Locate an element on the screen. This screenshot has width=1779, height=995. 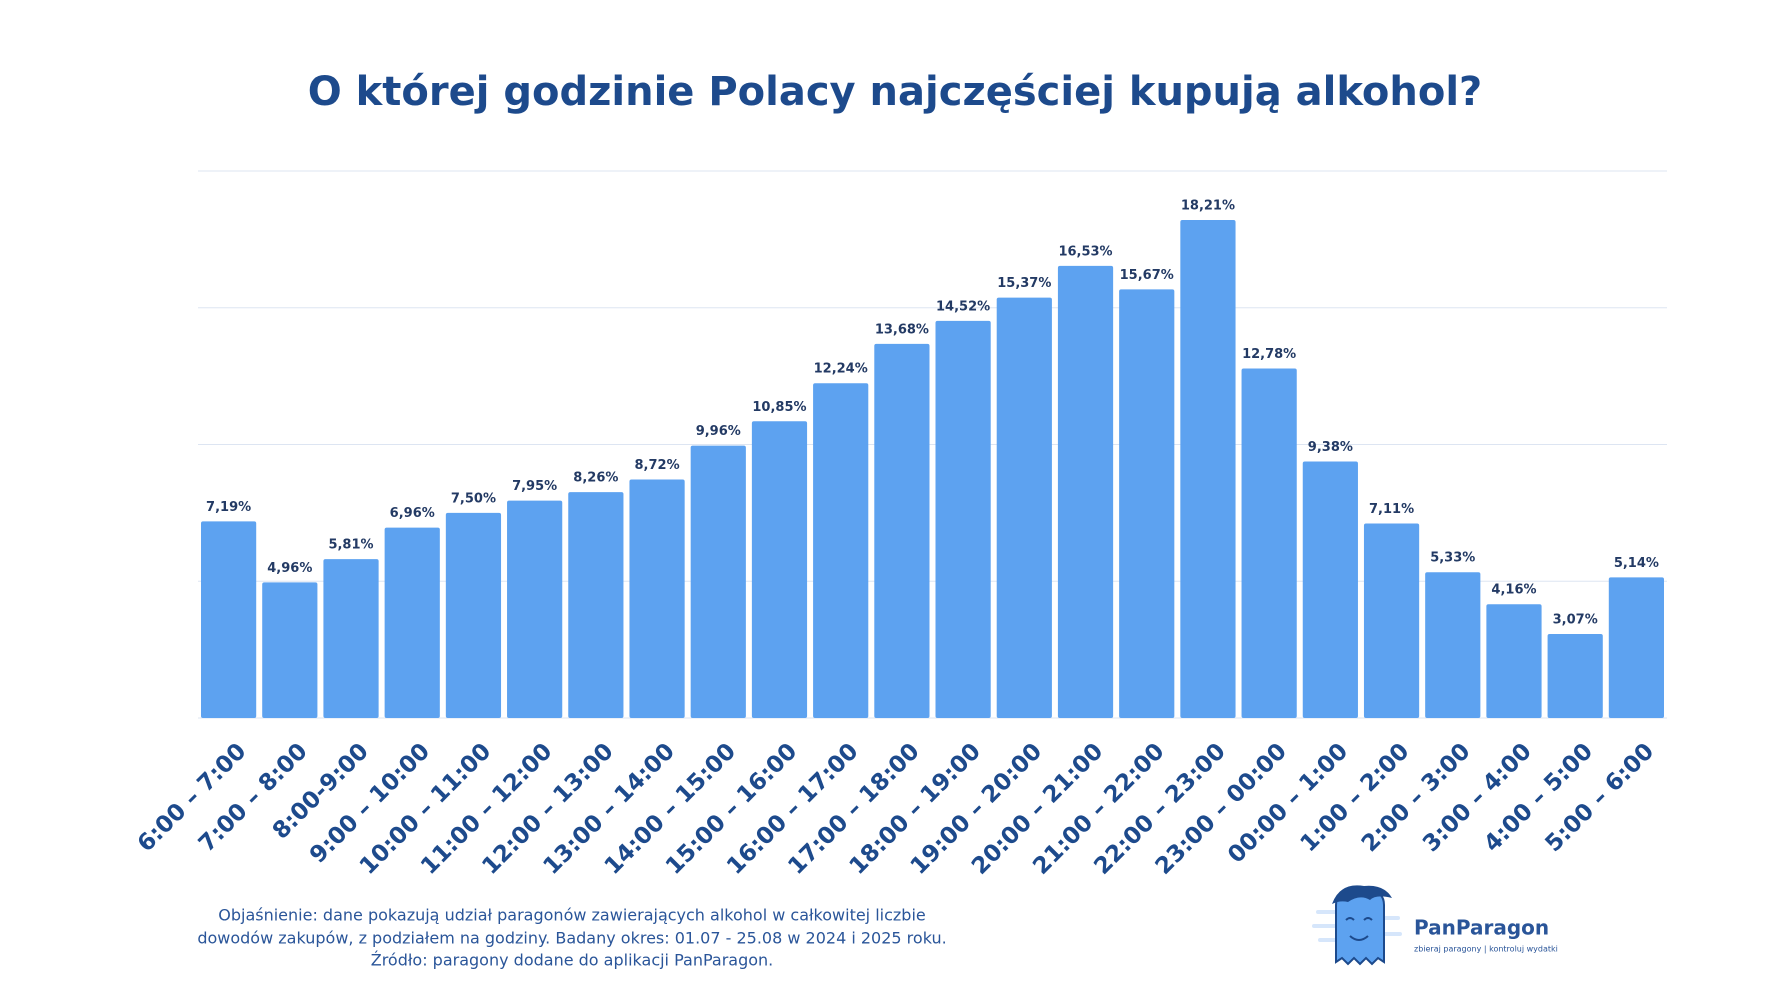
value-label: 8,72% is located at coordinates (657, 465).